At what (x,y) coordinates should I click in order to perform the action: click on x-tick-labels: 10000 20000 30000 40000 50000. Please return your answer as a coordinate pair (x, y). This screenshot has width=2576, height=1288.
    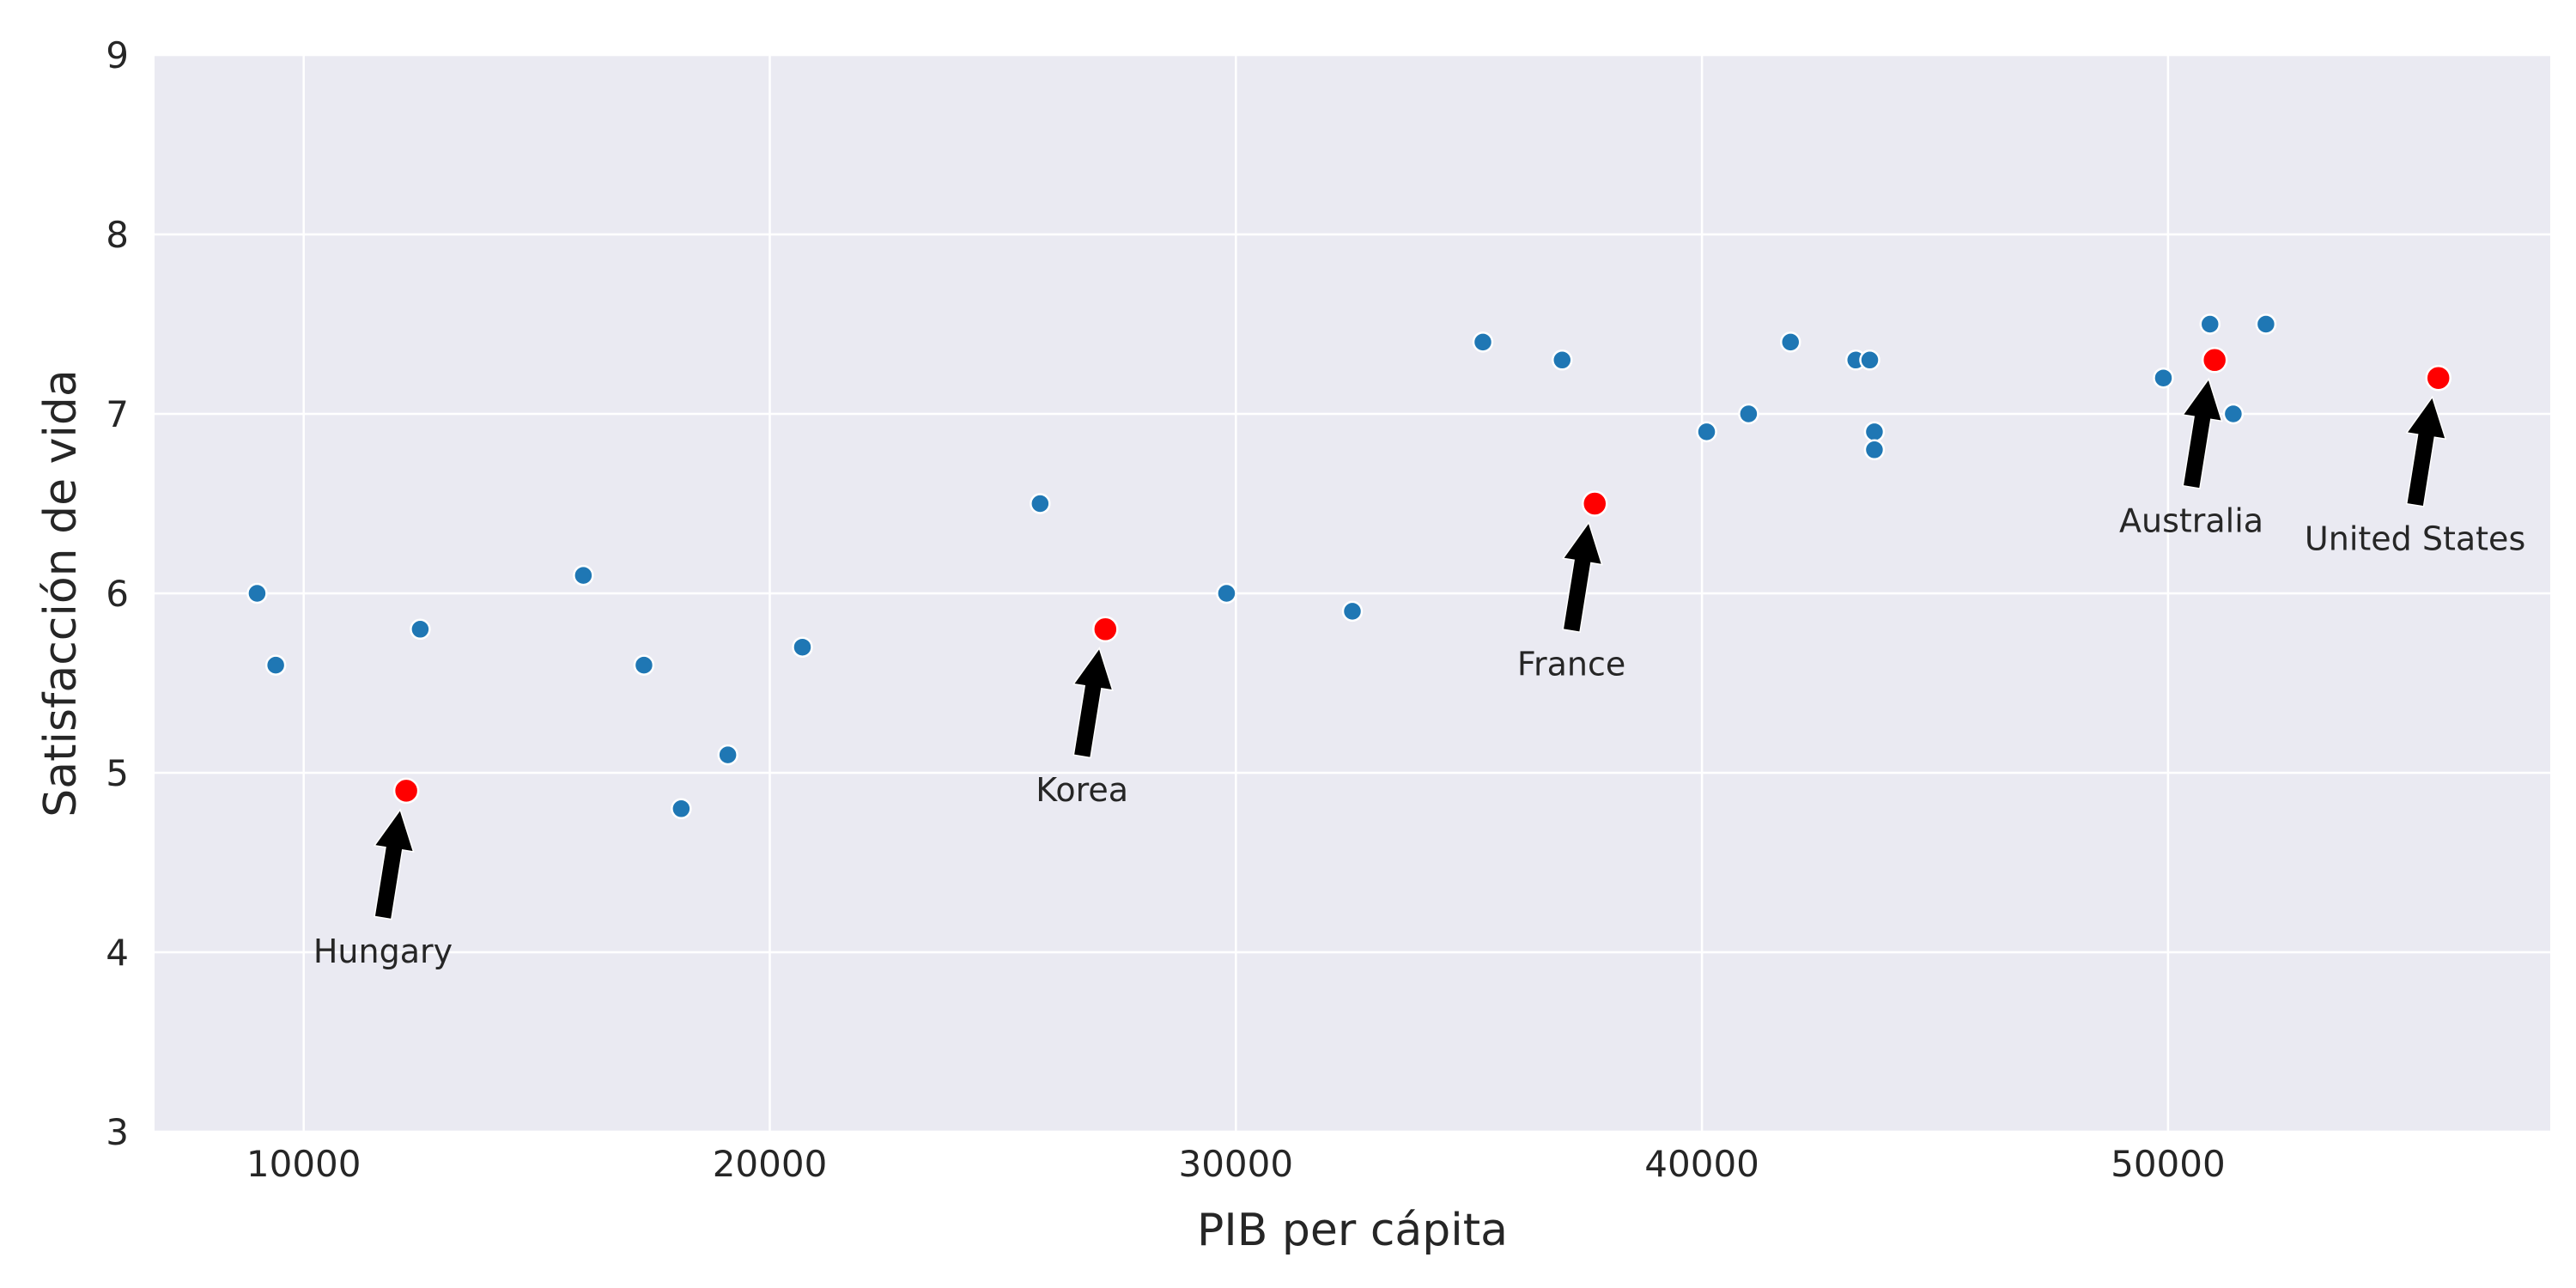
    Looking at the image, I should click on (1236, 1164).